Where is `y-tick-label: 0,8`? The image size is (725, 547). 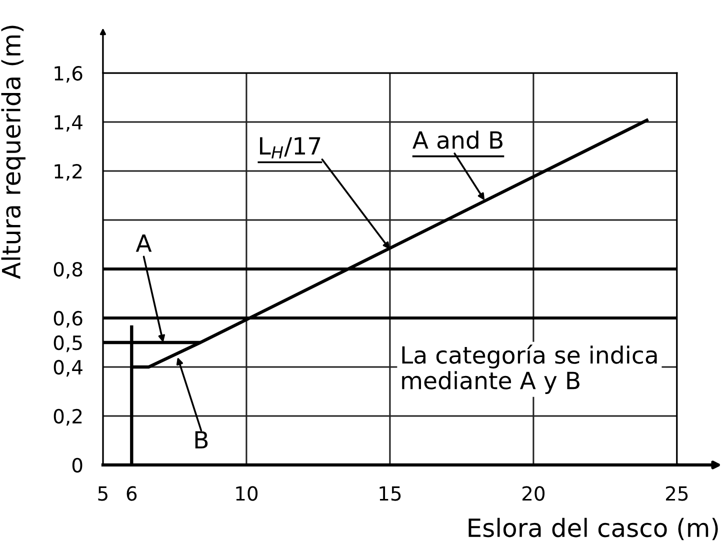 y-tick-label: 0,8 is located at coordinates (68, 270).